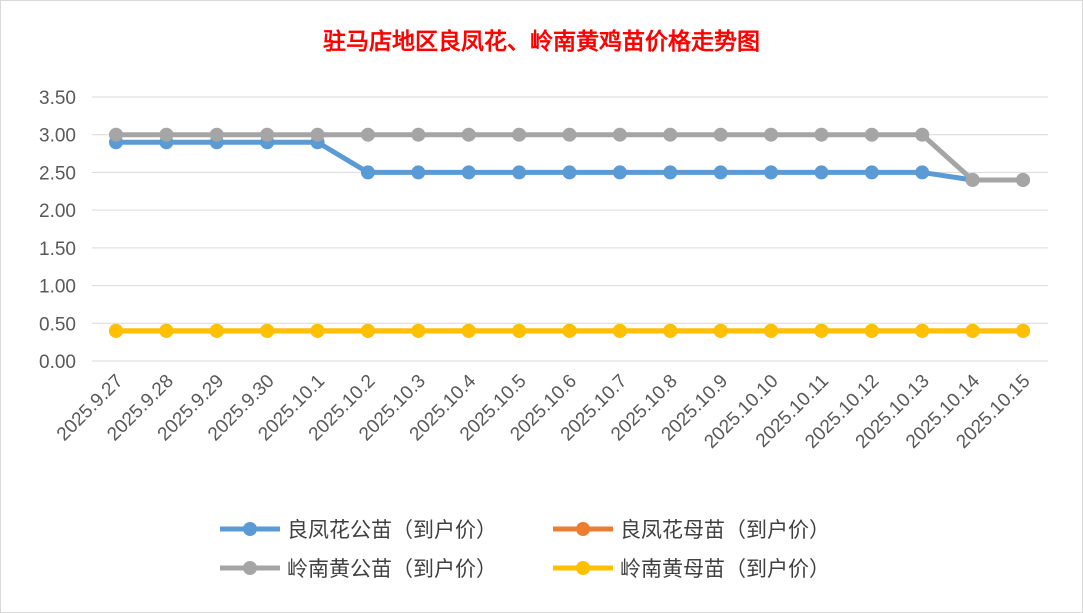  I want to click on legend-item: 岭南黄母苗（到户价）, so click(691, 569).